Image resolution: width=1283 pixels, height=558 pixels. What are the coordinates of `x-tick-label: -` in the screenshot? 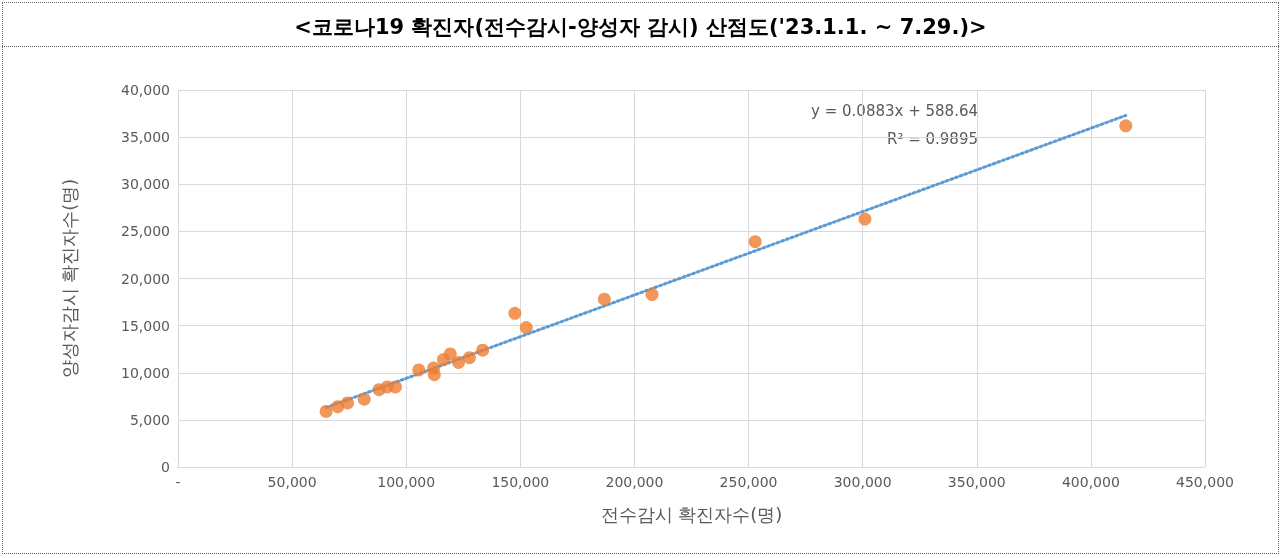 It's located at (178, 482).